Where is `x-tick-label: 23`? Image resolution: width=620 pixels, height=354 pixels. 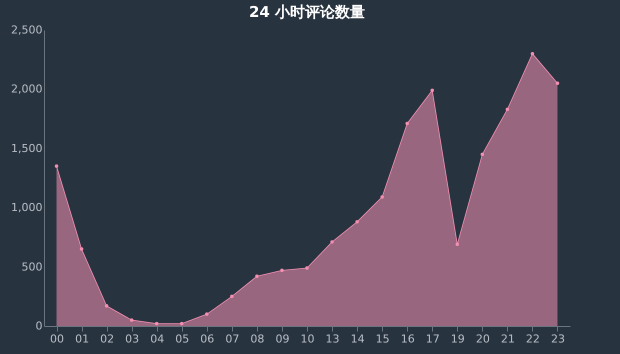 x-tick-label: 23 is located at coordinates (557, 339).